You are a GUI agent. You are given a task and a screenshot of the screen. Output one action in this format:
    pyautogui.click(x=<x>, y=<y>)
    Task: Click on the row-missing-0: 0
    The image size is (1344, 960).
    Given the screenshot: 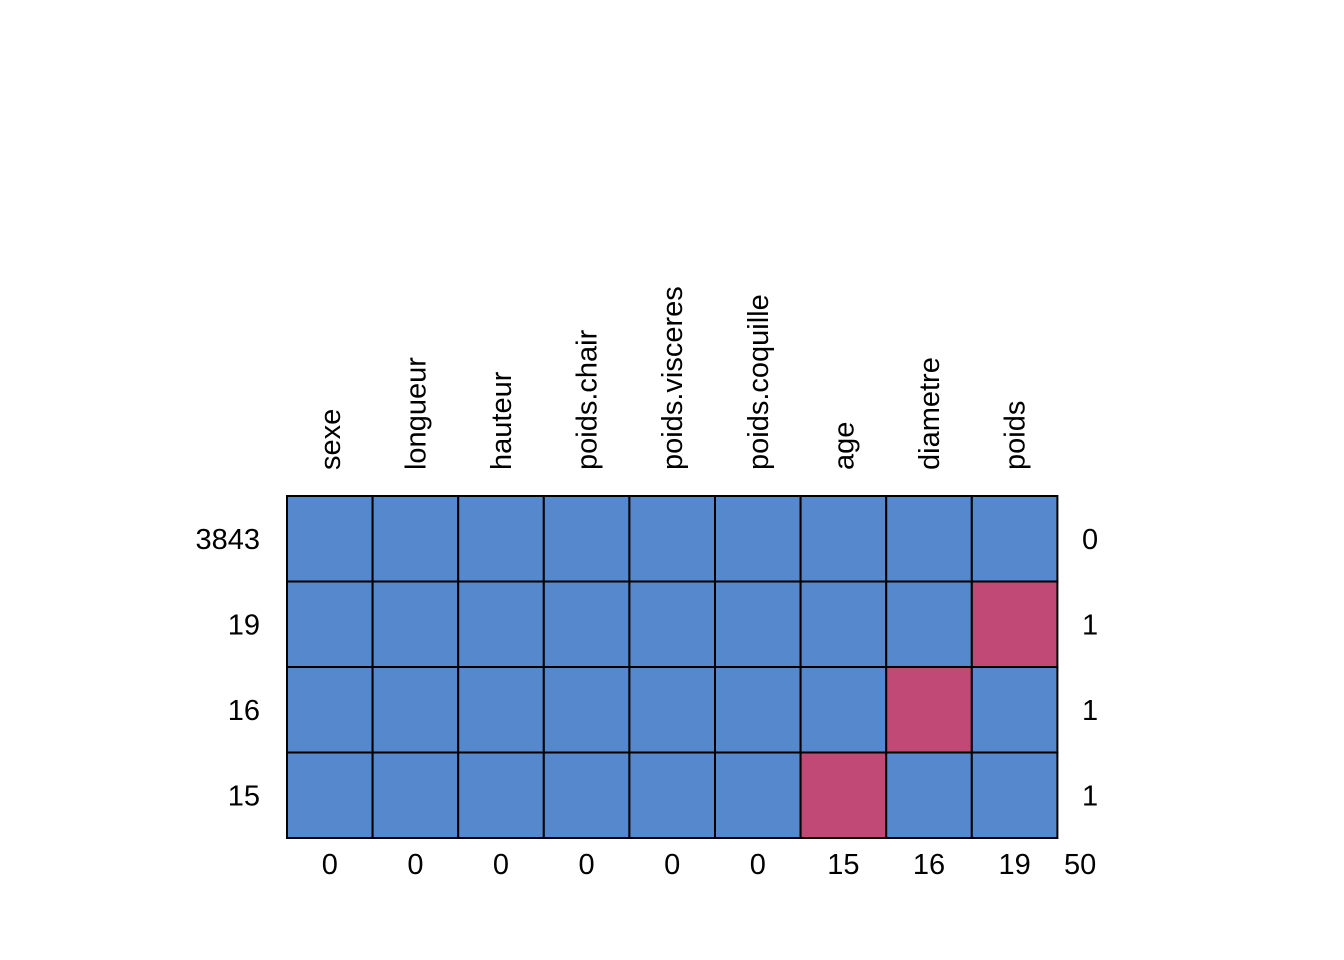 What is the action you would take?
    pyautogui.click(x=1090, y=540)
    